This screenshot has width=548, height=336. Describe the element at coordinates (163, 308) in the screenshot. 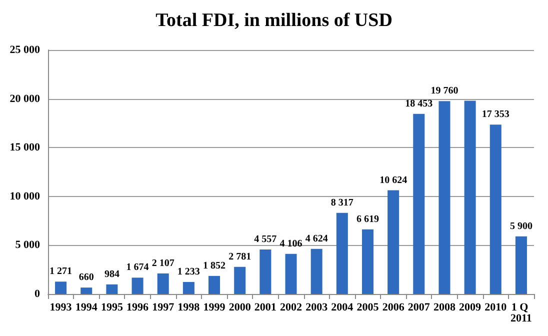

I see `x-tick-label: 1997` at that location.